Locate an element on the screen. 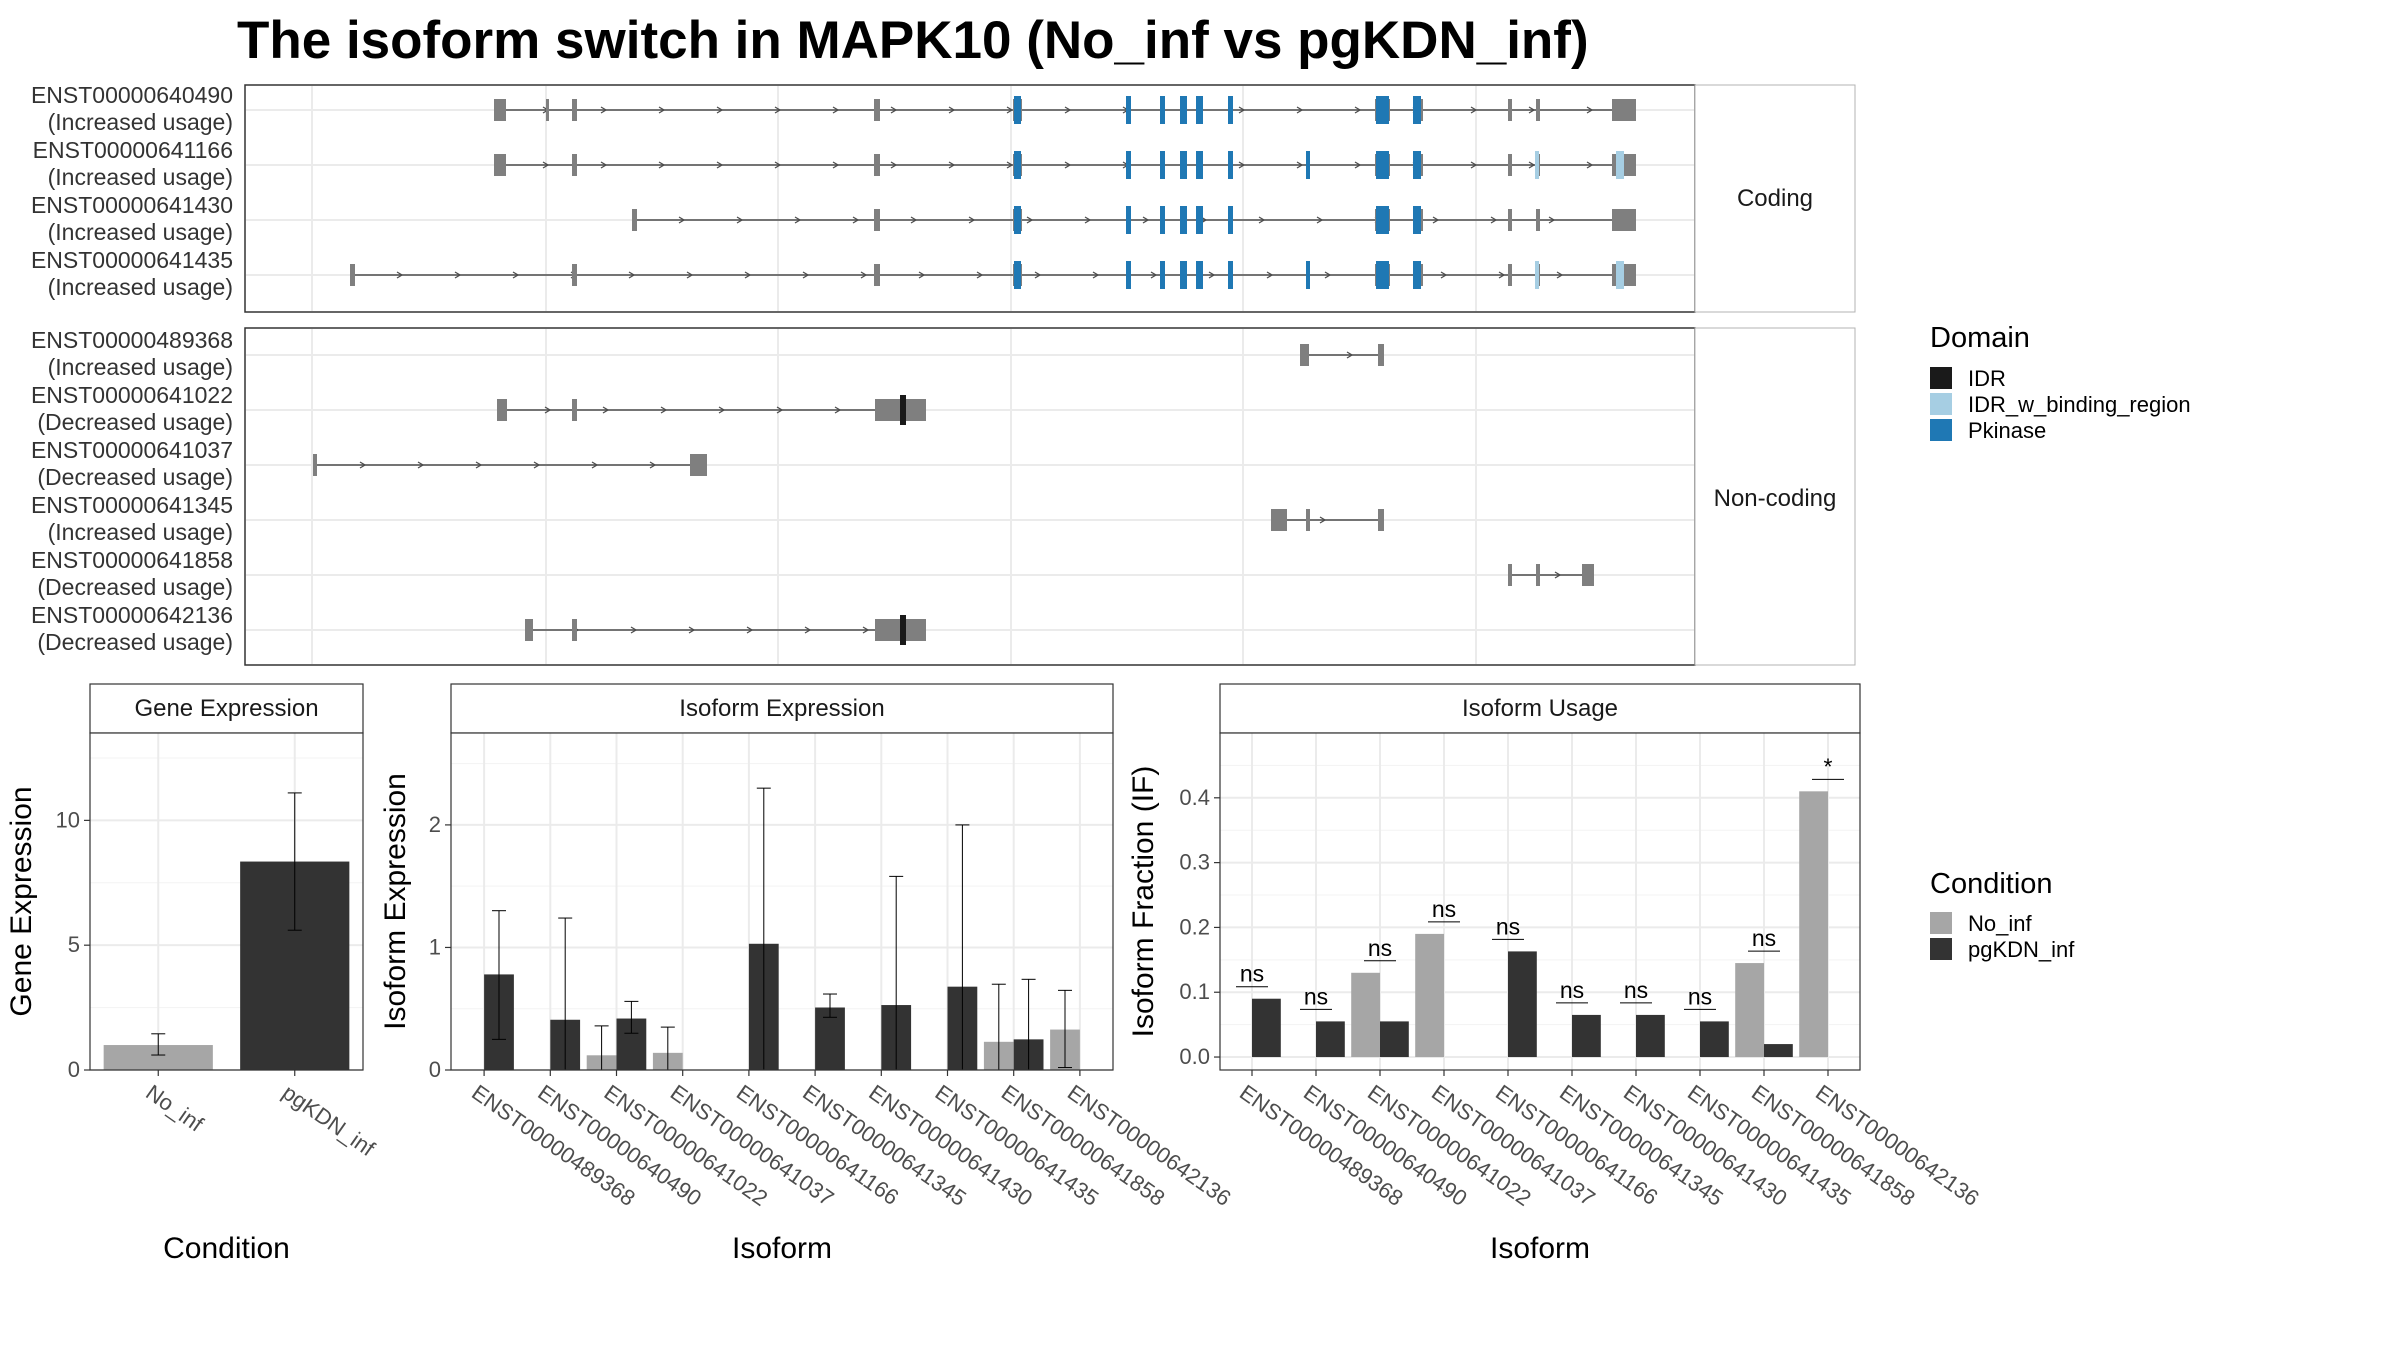 The height and width of the screenshot is (1350, 2400). legend-key-idr-binding is located at coordinates (1941, 404).